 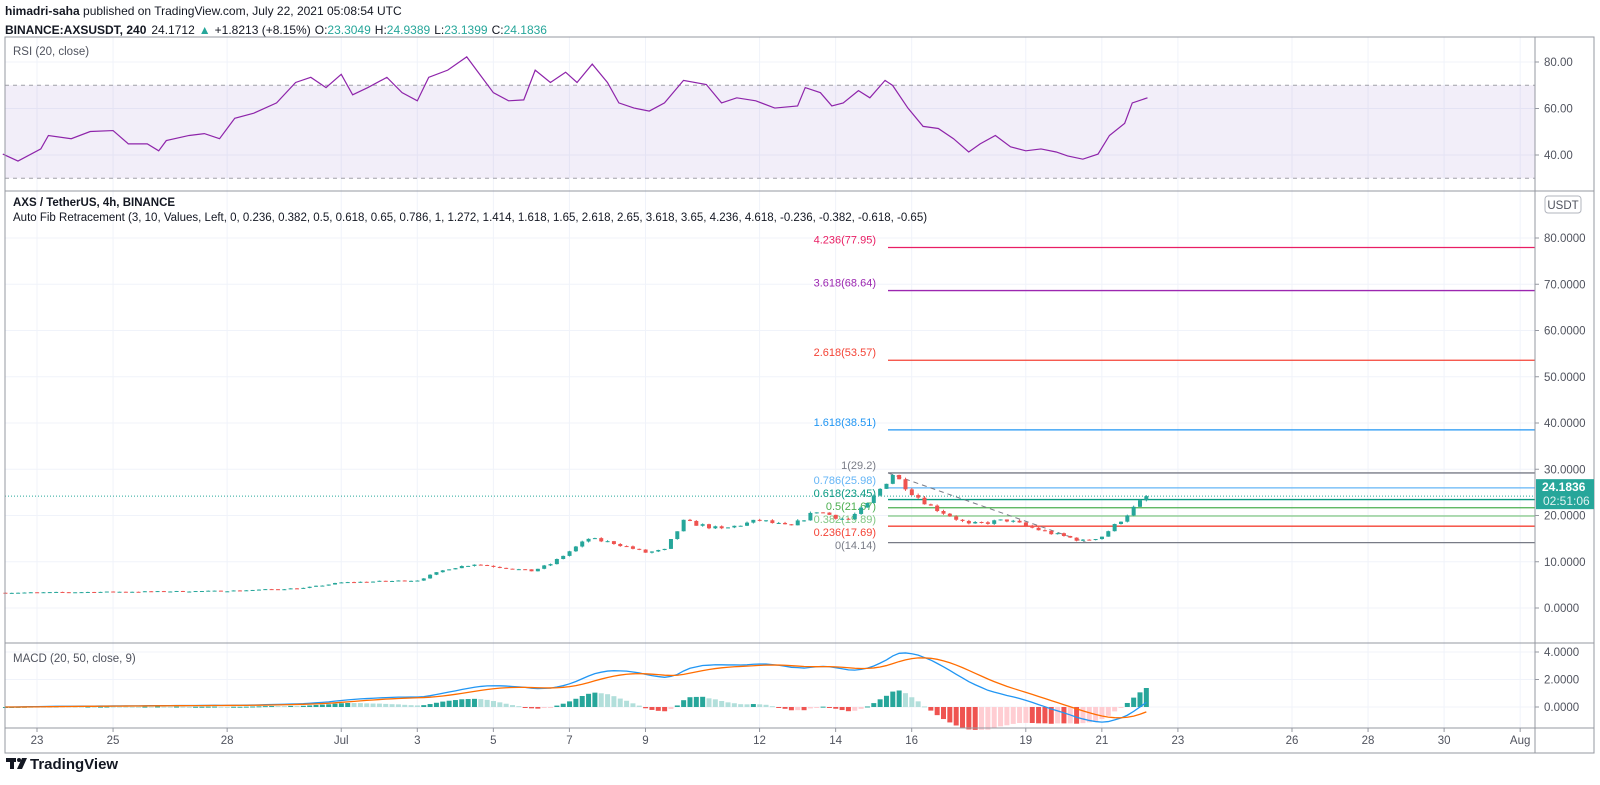 I want to click on rsi-axis-label: 40.00, so click(x=1558, y=156).